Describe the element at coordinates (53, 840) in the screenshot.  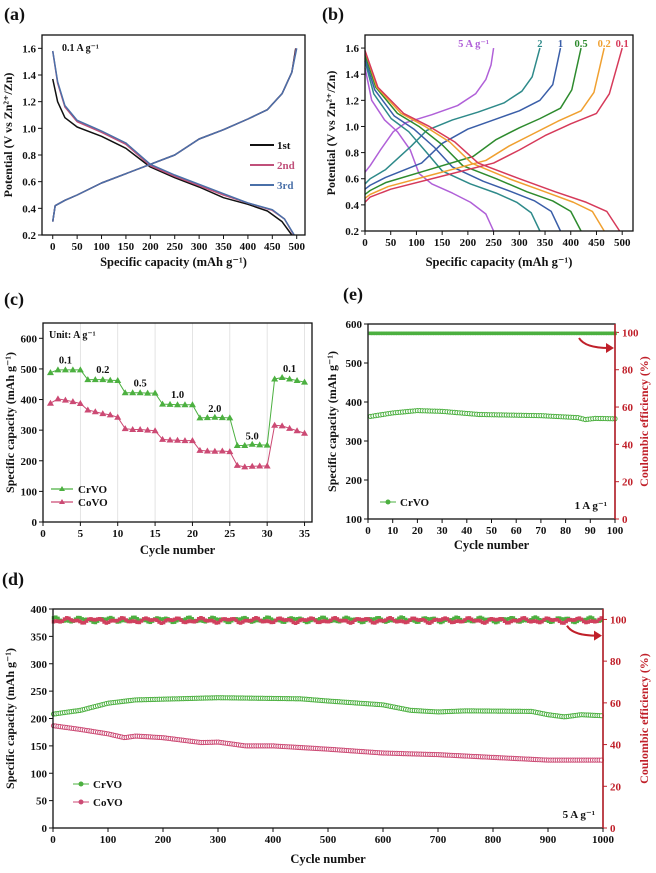
I see `x-tick-label: 0` at that location.